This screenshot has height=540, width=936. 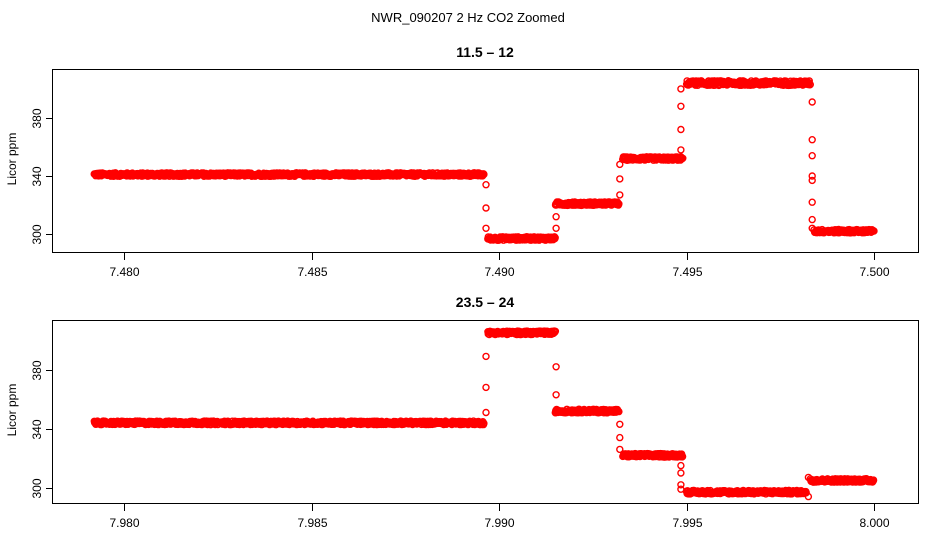 I want to click on panel-top-title: 11.5 – 12, so click(x=485, y=52).